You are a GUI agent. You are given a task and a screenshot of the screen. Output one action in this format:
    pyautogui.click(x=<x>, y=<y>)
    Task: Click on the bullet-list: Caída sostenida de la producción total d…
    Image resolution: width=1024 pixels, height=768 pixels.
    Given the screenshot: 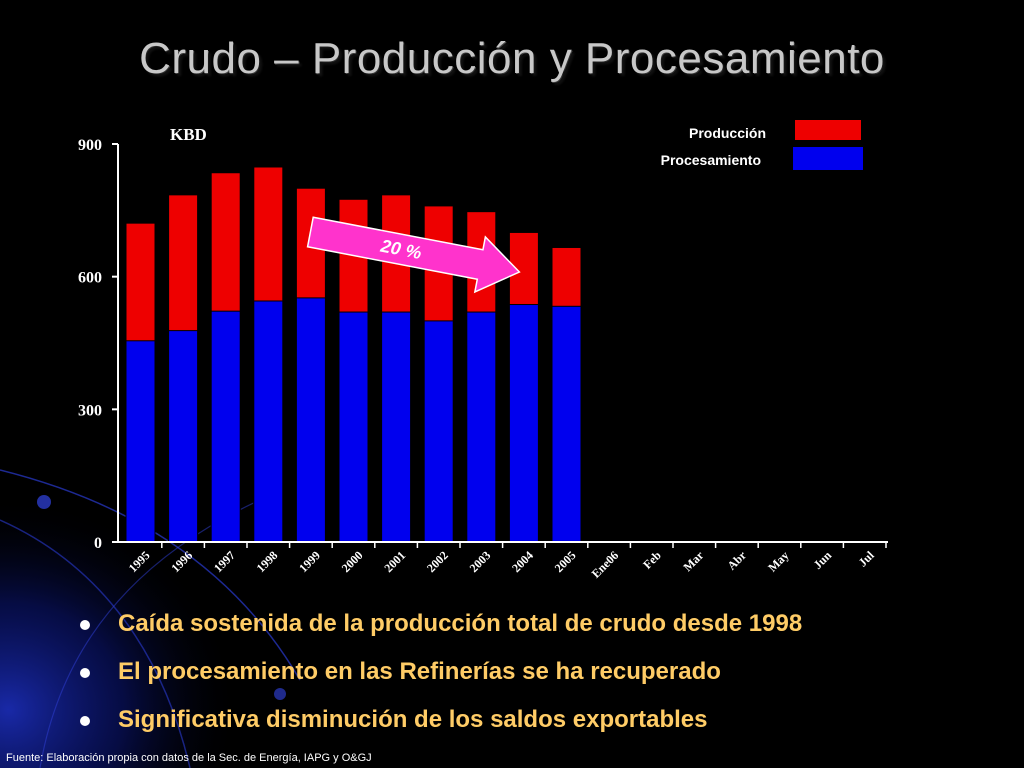 What is the action you would take?
    pyautogui.click(x=439, y=678)
    